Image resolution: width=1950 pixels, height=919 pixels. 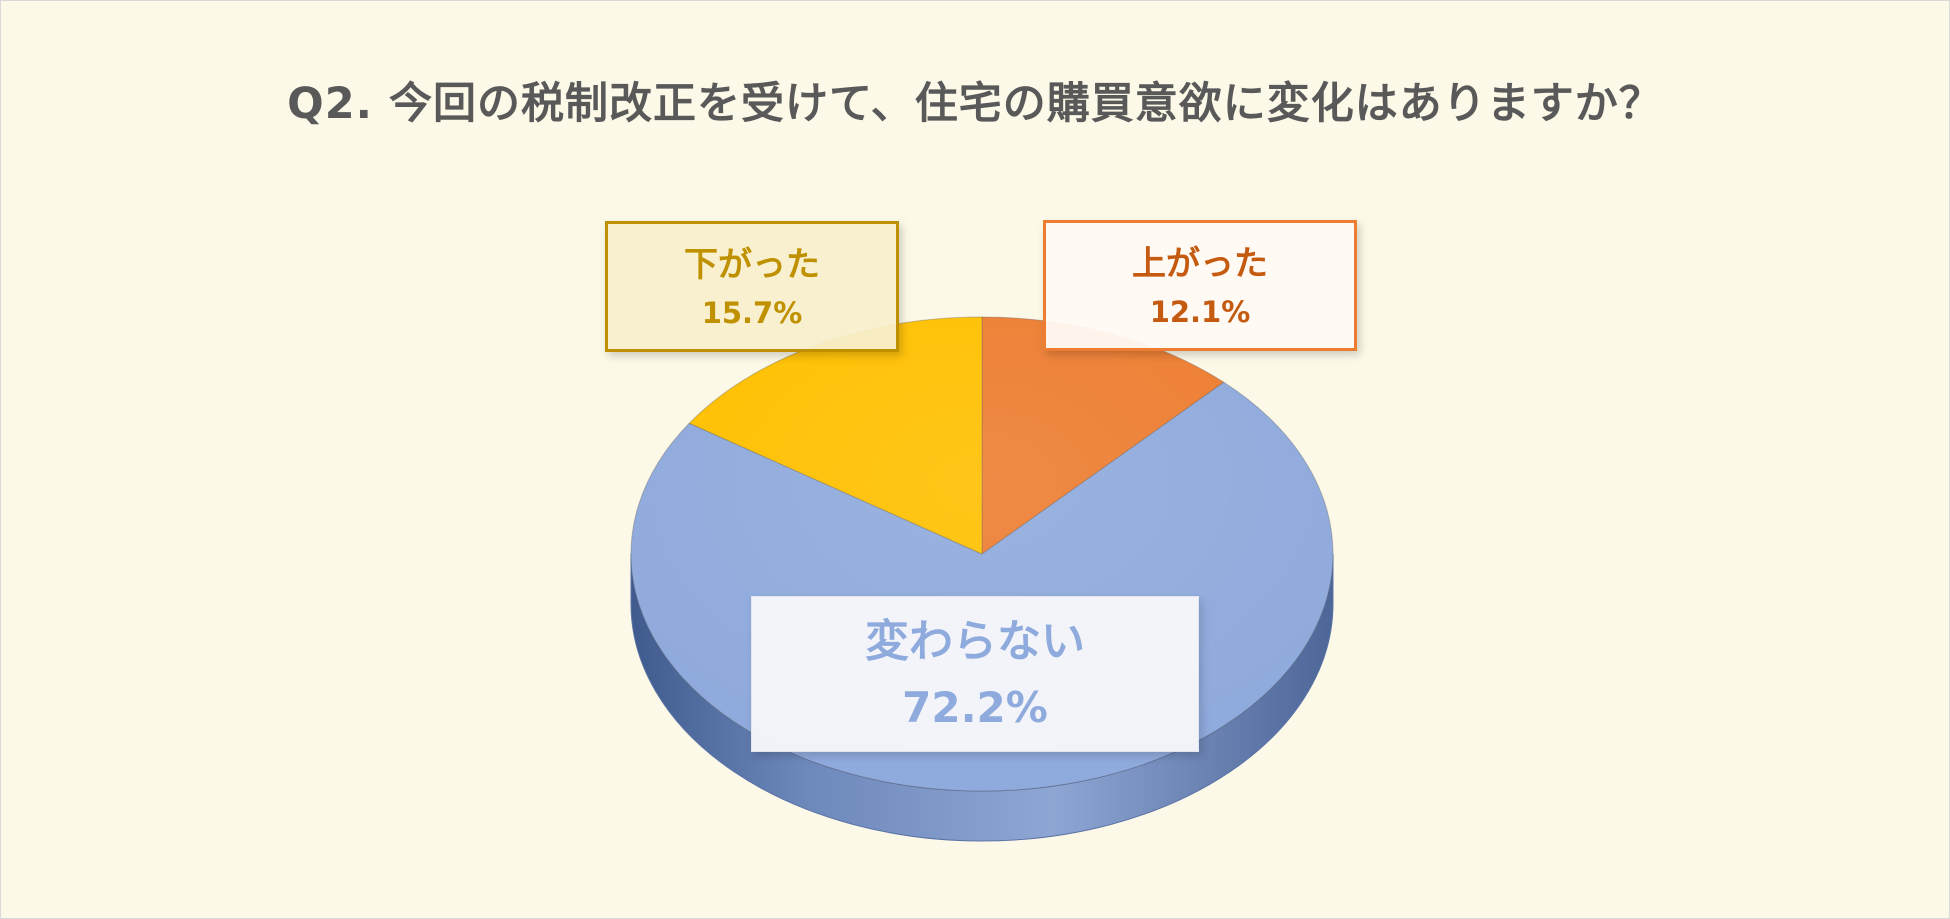 What do you see at coordinates (752, 265) in the screenshot?
I see `data-label-down-name: 下がった` at bounding box center [752, 265].